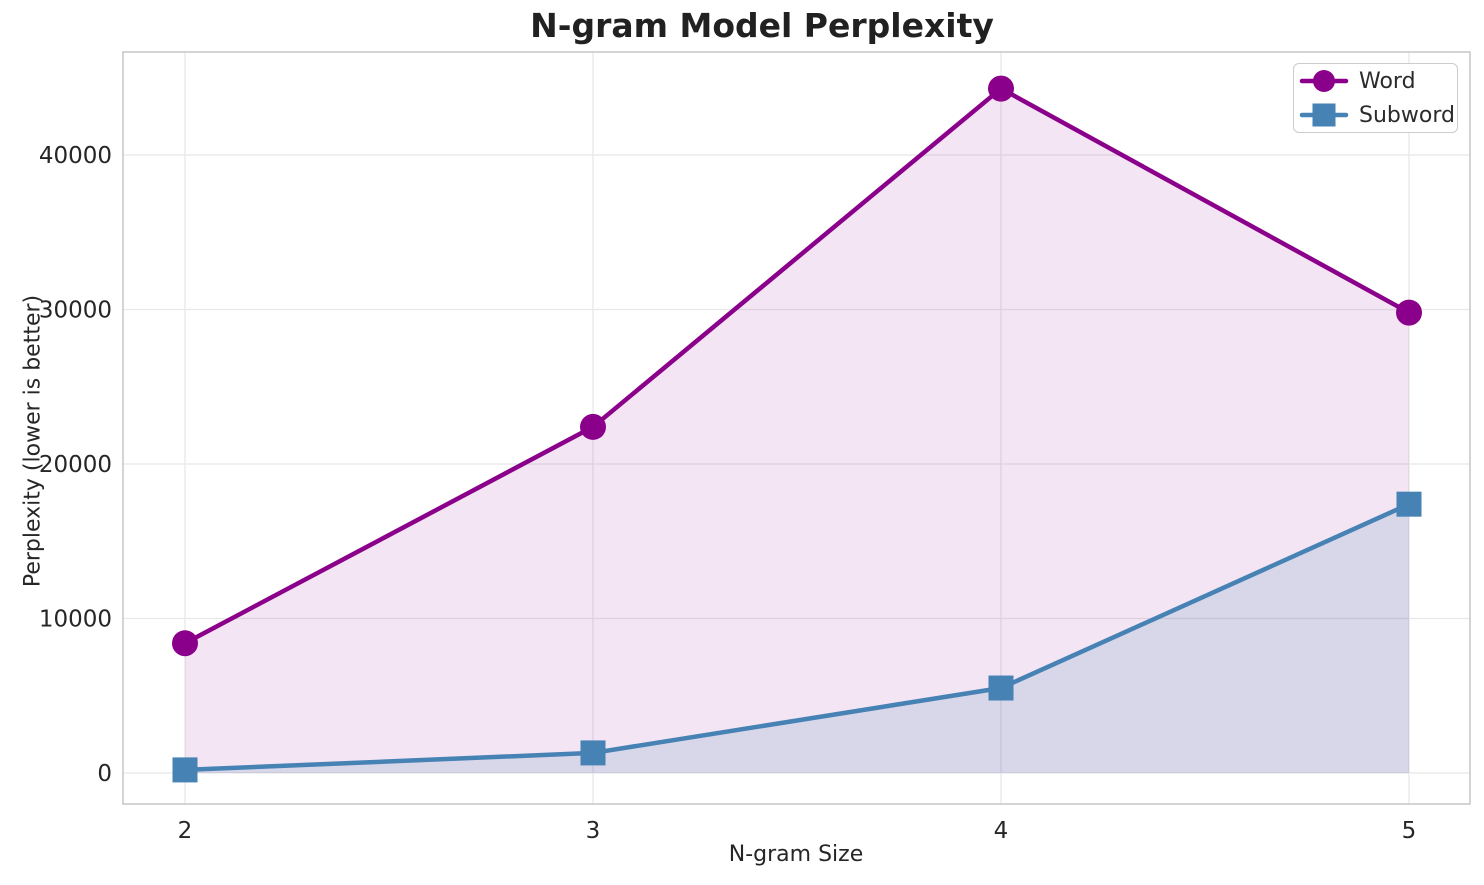  Describe the element at coordinates (75, 311) in the screenshot. I see `y-tick-label: 30000` at that location.